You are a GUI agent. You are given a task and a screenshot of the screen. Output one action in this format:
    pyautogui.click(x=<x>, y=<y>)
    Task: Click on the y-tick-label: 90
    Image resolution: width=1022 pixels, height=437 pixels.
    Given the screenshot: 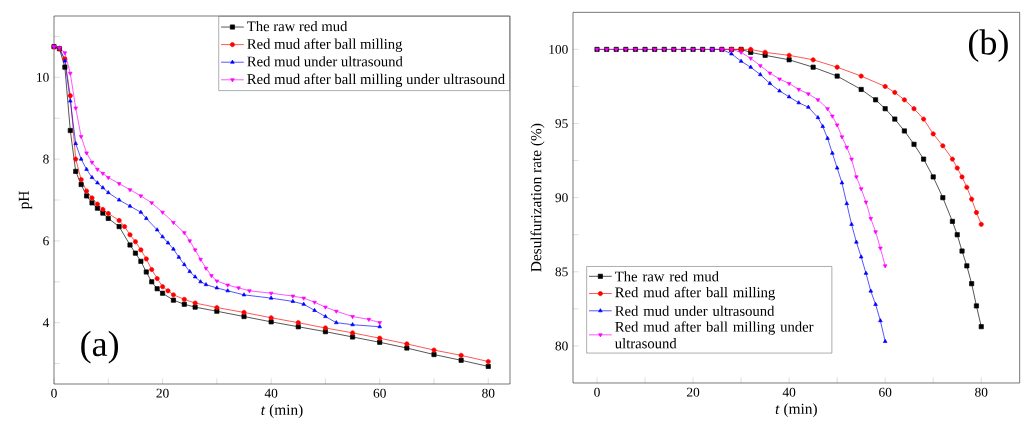 What is the action you would take?
    pyautogui.click(x=561, y=198)
    